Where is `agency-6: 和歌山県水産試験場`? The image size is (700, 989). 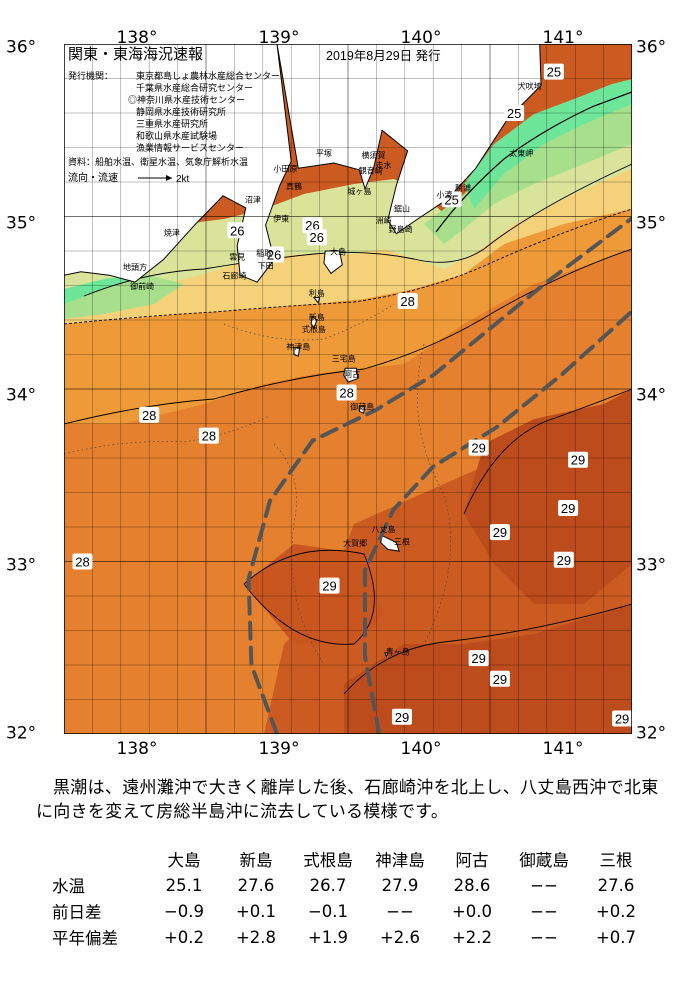 agency-6: 和歌山県水産試験場 is located at coordinates (176, 135).